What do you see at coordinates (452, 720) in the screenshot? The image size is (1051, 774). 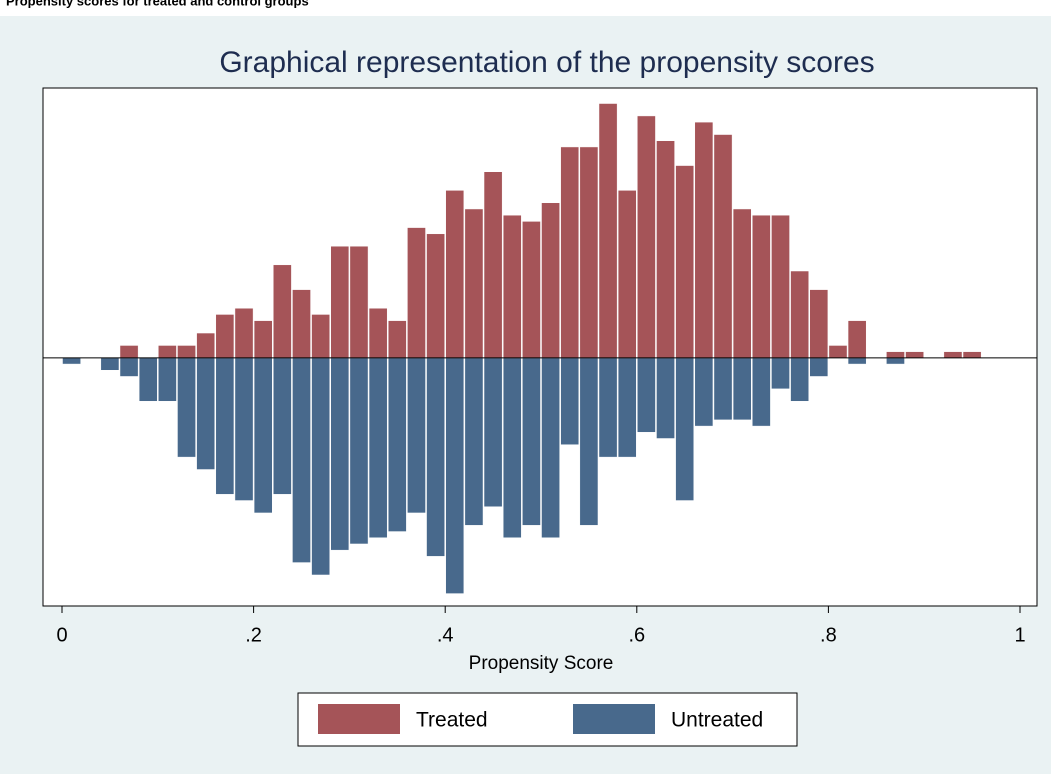 I see `legend-label: Treated` at bounding box center [452, 720].